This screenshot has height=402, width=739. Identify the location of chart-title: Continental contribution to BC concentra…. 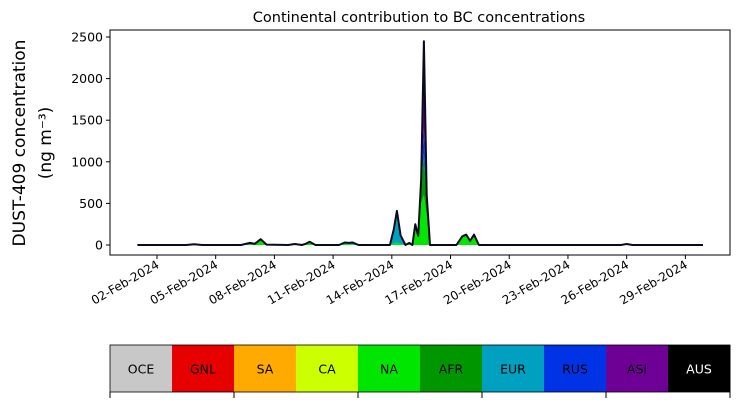
(419, 18).